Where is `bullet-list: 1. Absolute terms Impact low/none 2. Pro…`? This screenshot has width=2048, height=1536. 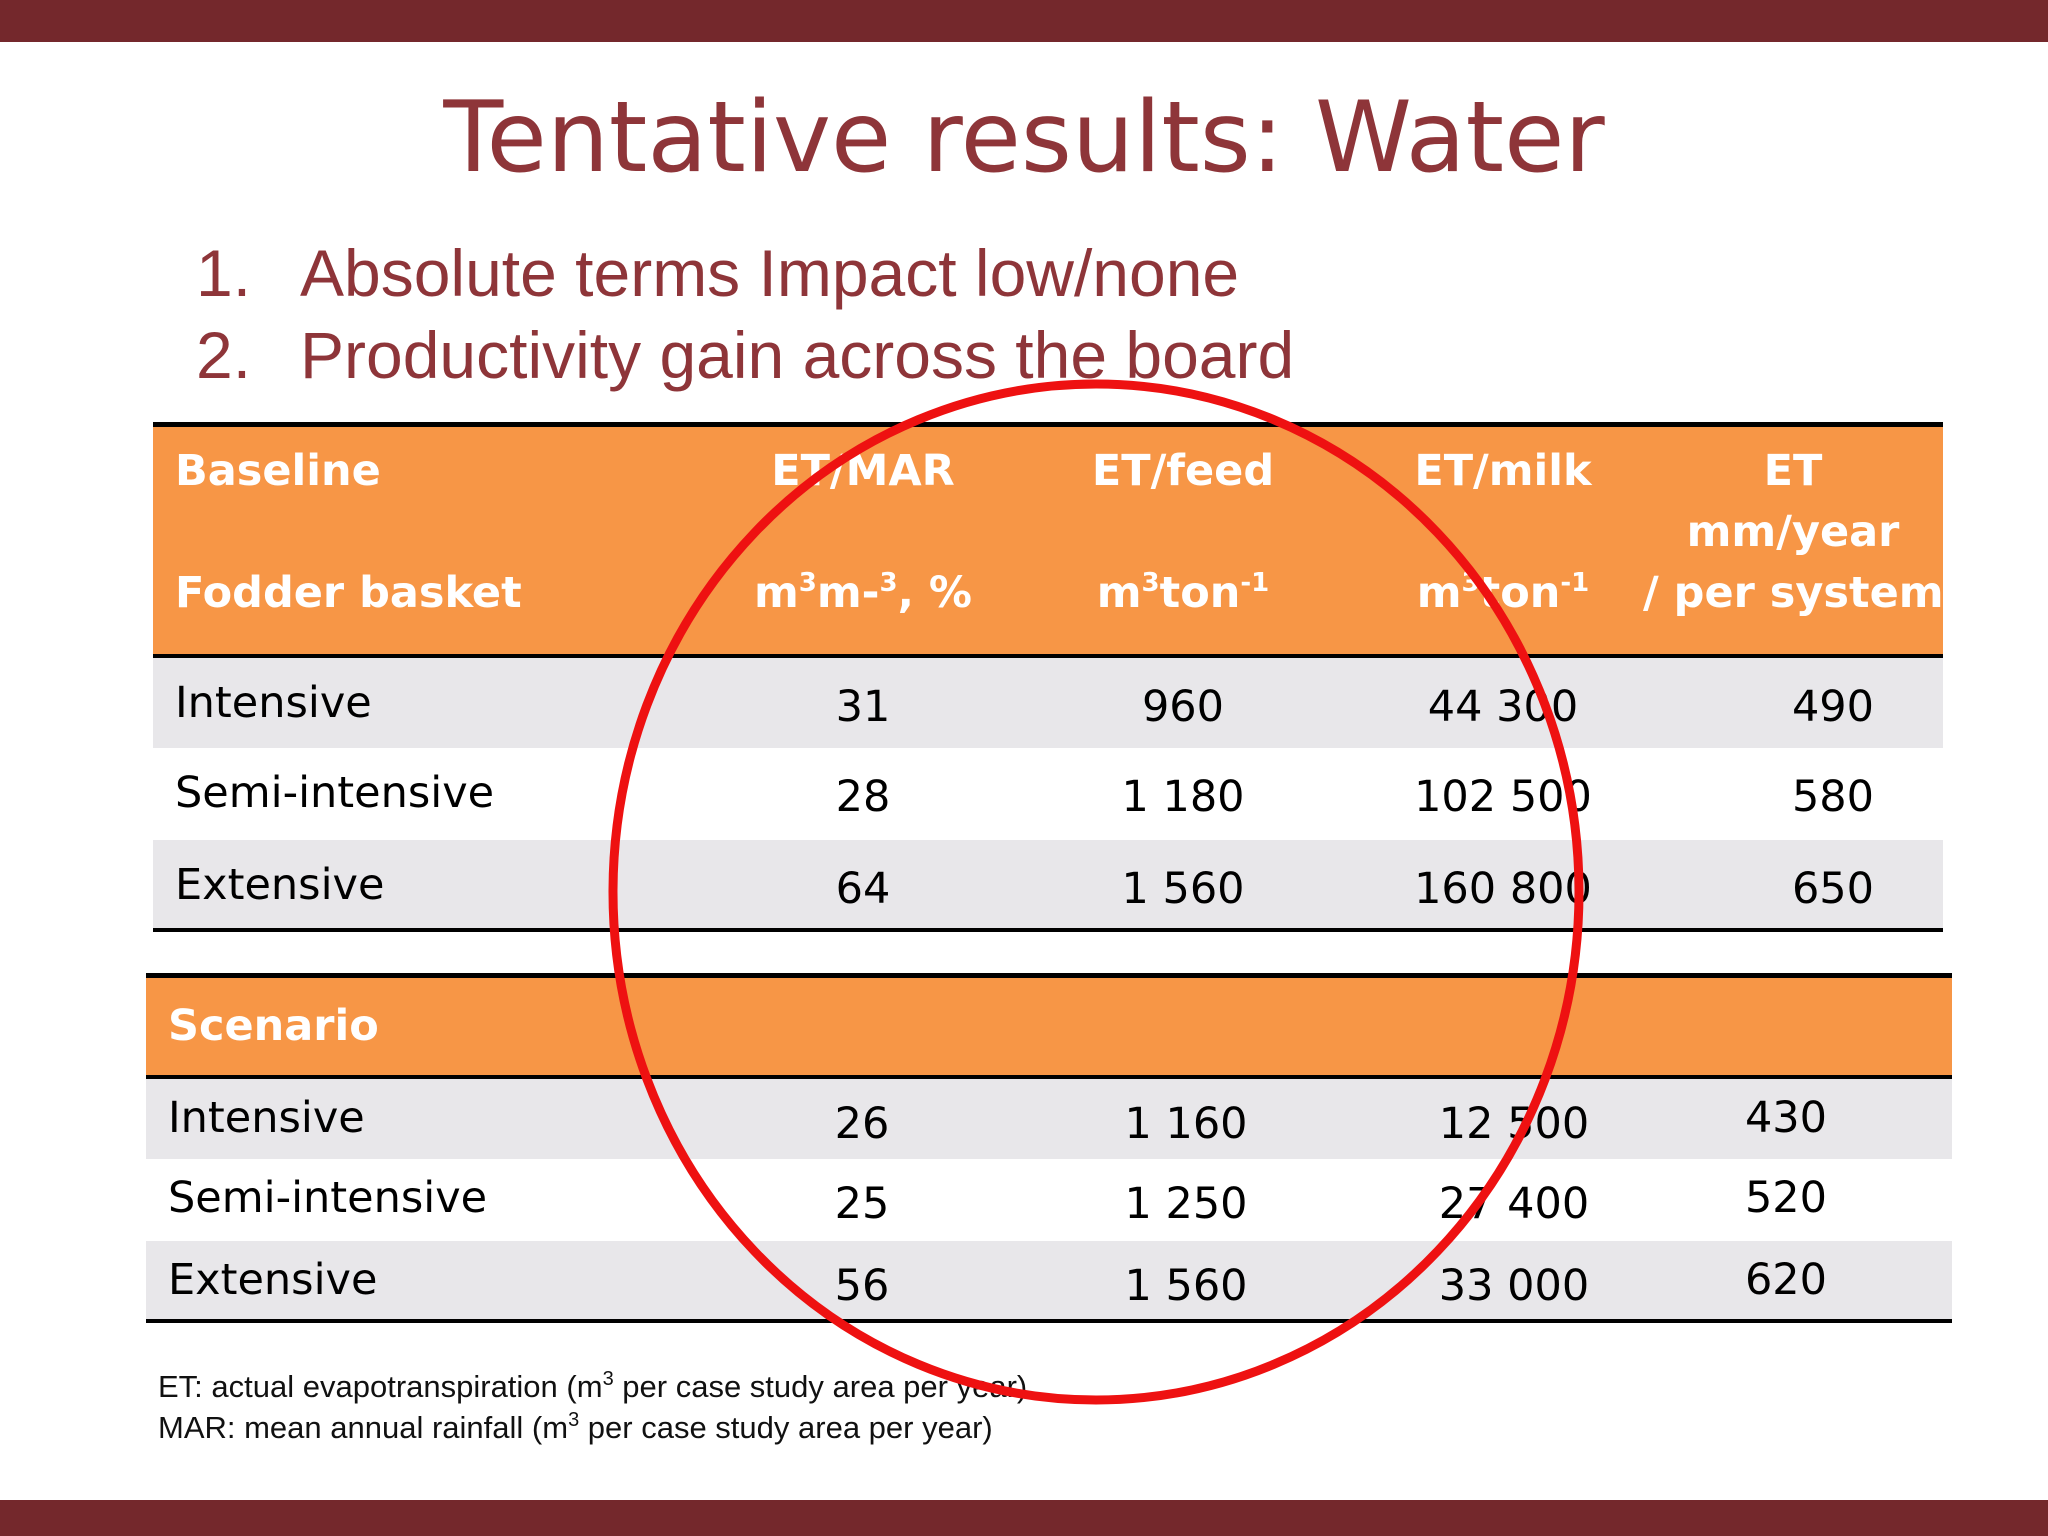 bullet-list: 1. Absolute terms Impact low/none 2. Pro… is located at coordinates (745, 314).